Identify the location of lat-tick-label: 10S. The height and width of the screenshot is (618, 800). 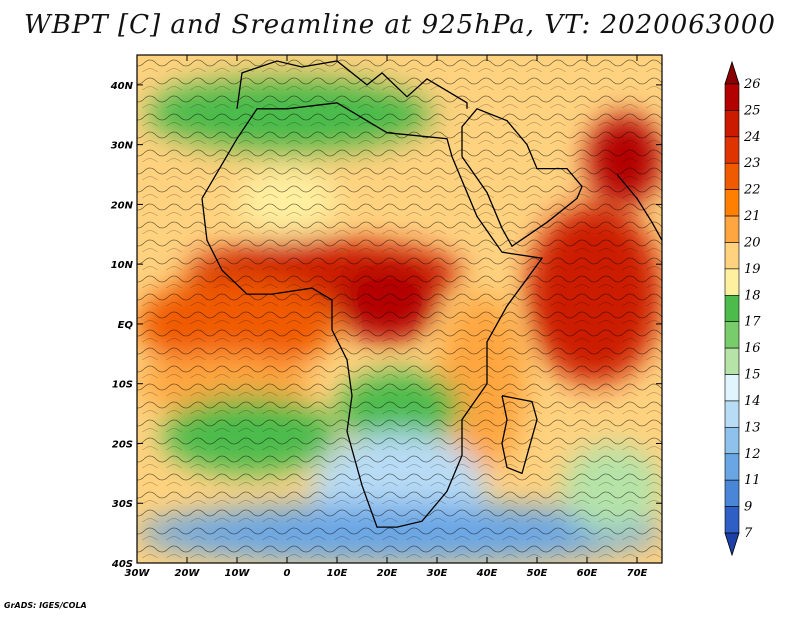
(122, 385).